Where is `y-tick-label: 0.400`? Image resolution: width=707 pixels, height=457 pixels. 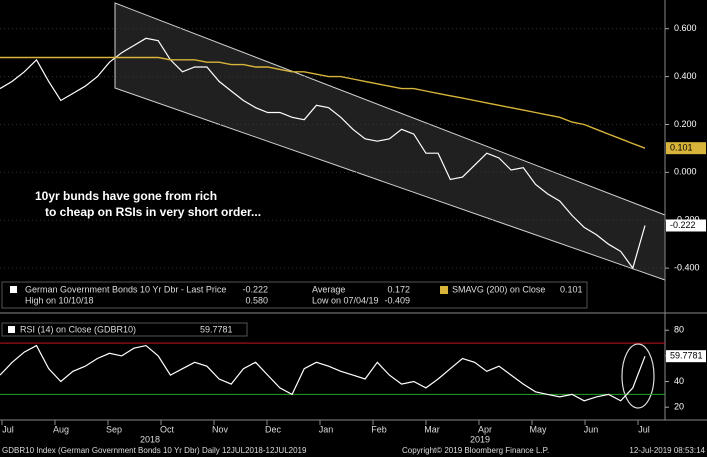
y-tick-label: 0.400 is located at coordinates (685, 76).